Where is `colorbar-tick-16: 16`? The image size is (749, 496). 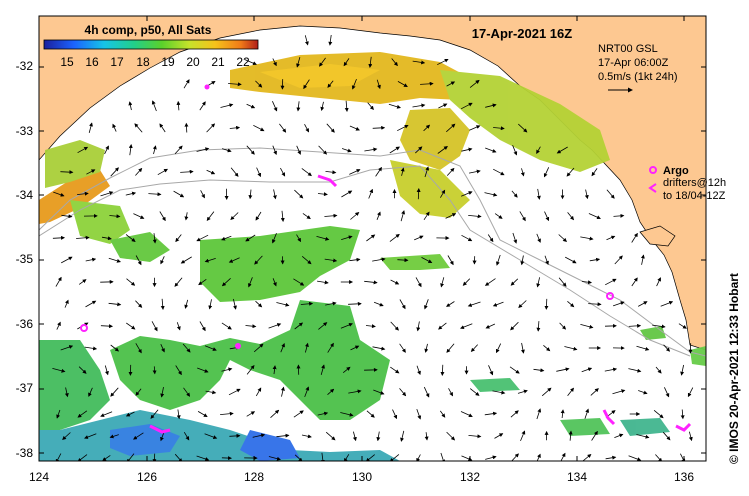
colorbar-tick-16: 16 is located at coordinates (92, 62).